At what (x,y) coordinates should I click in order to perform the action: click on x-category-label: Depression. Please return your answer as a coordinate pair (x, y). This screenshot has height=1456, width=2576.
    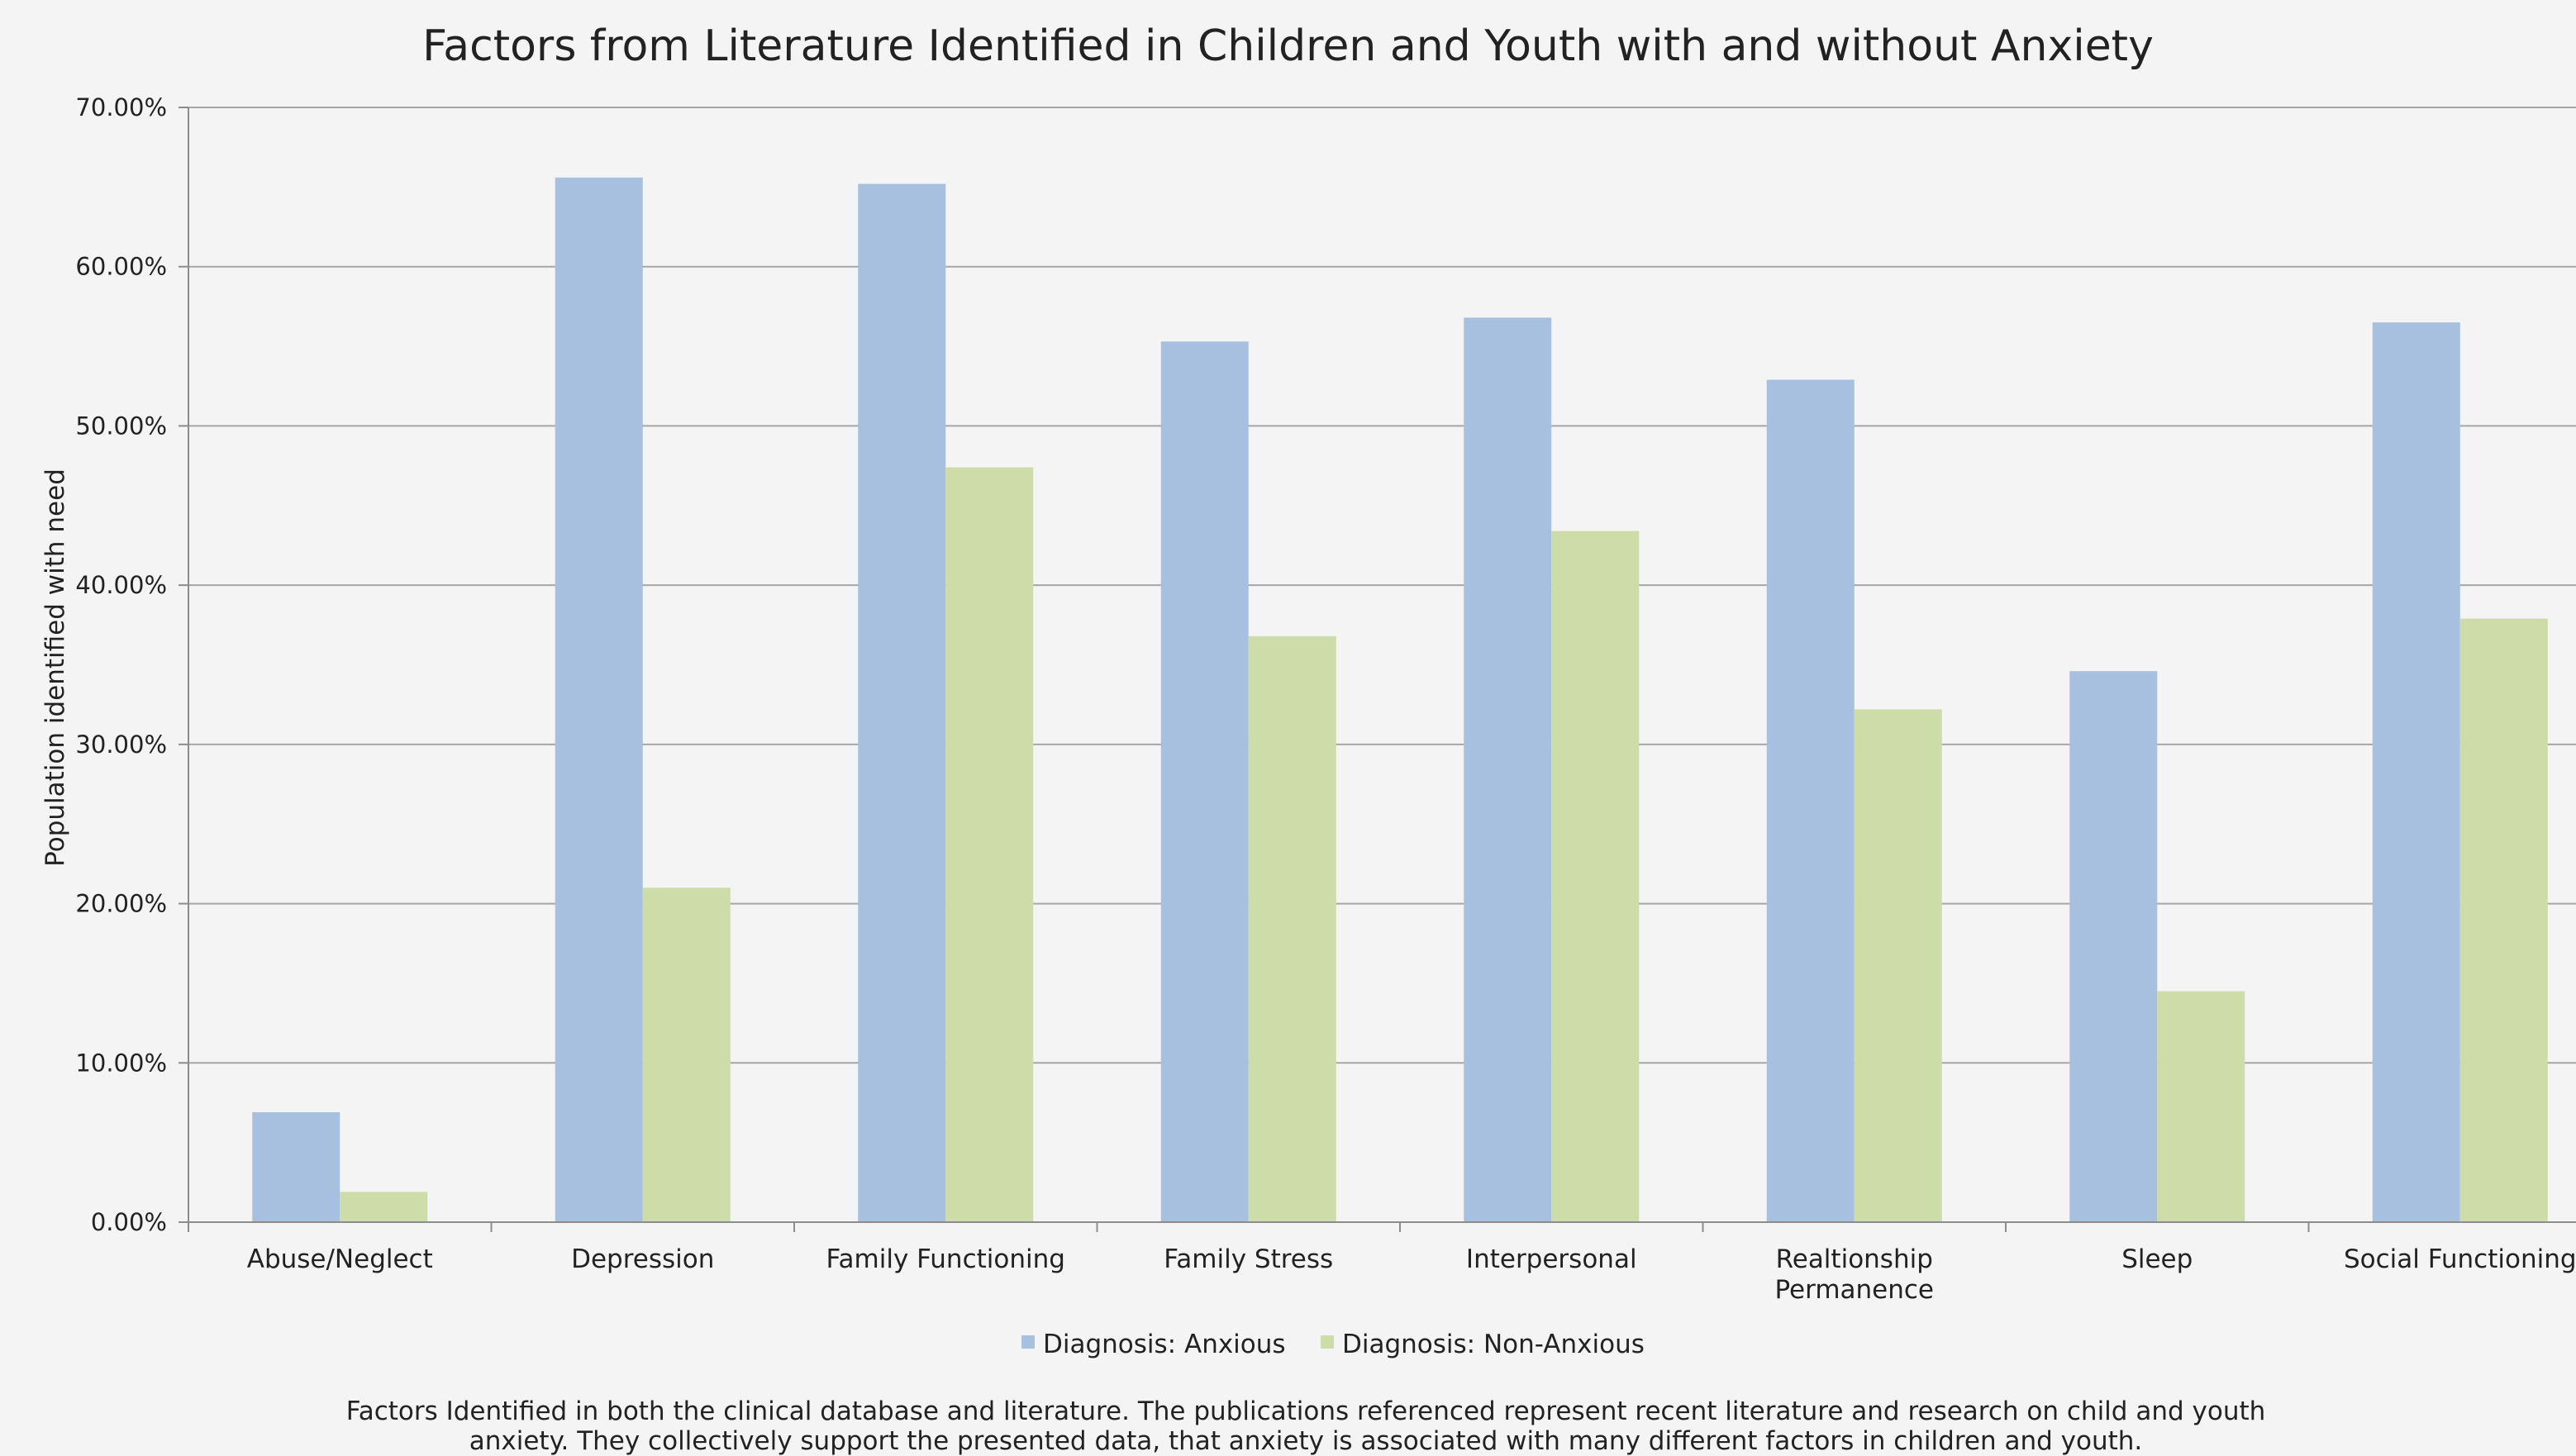
    Looking at the image, I should click on (643, 1259).